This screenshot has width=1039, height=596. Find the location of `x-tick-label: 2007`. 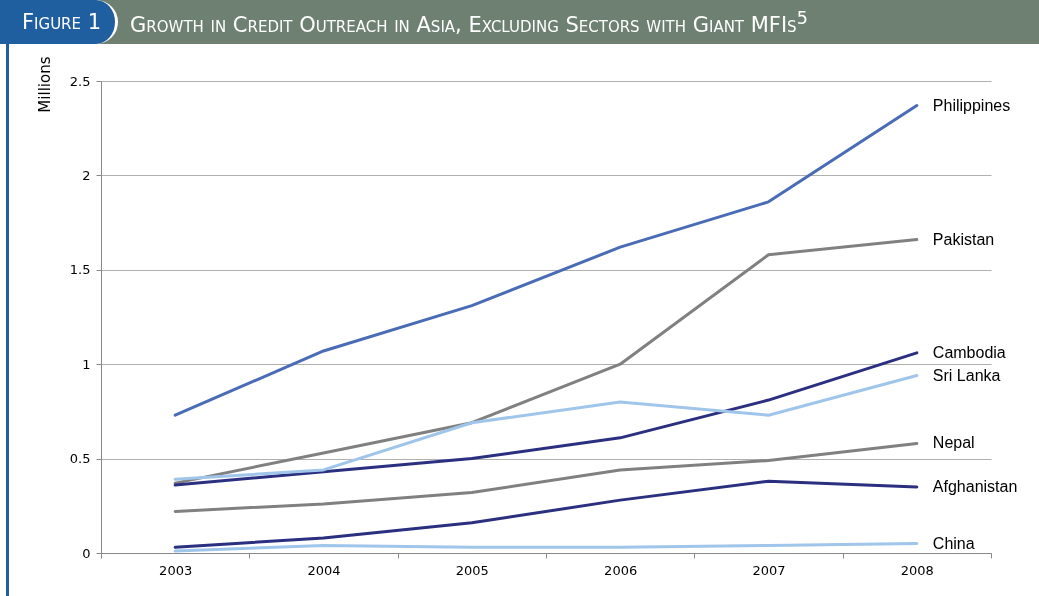

x-tick-label: 2007 is located at coordinates (769, 570).